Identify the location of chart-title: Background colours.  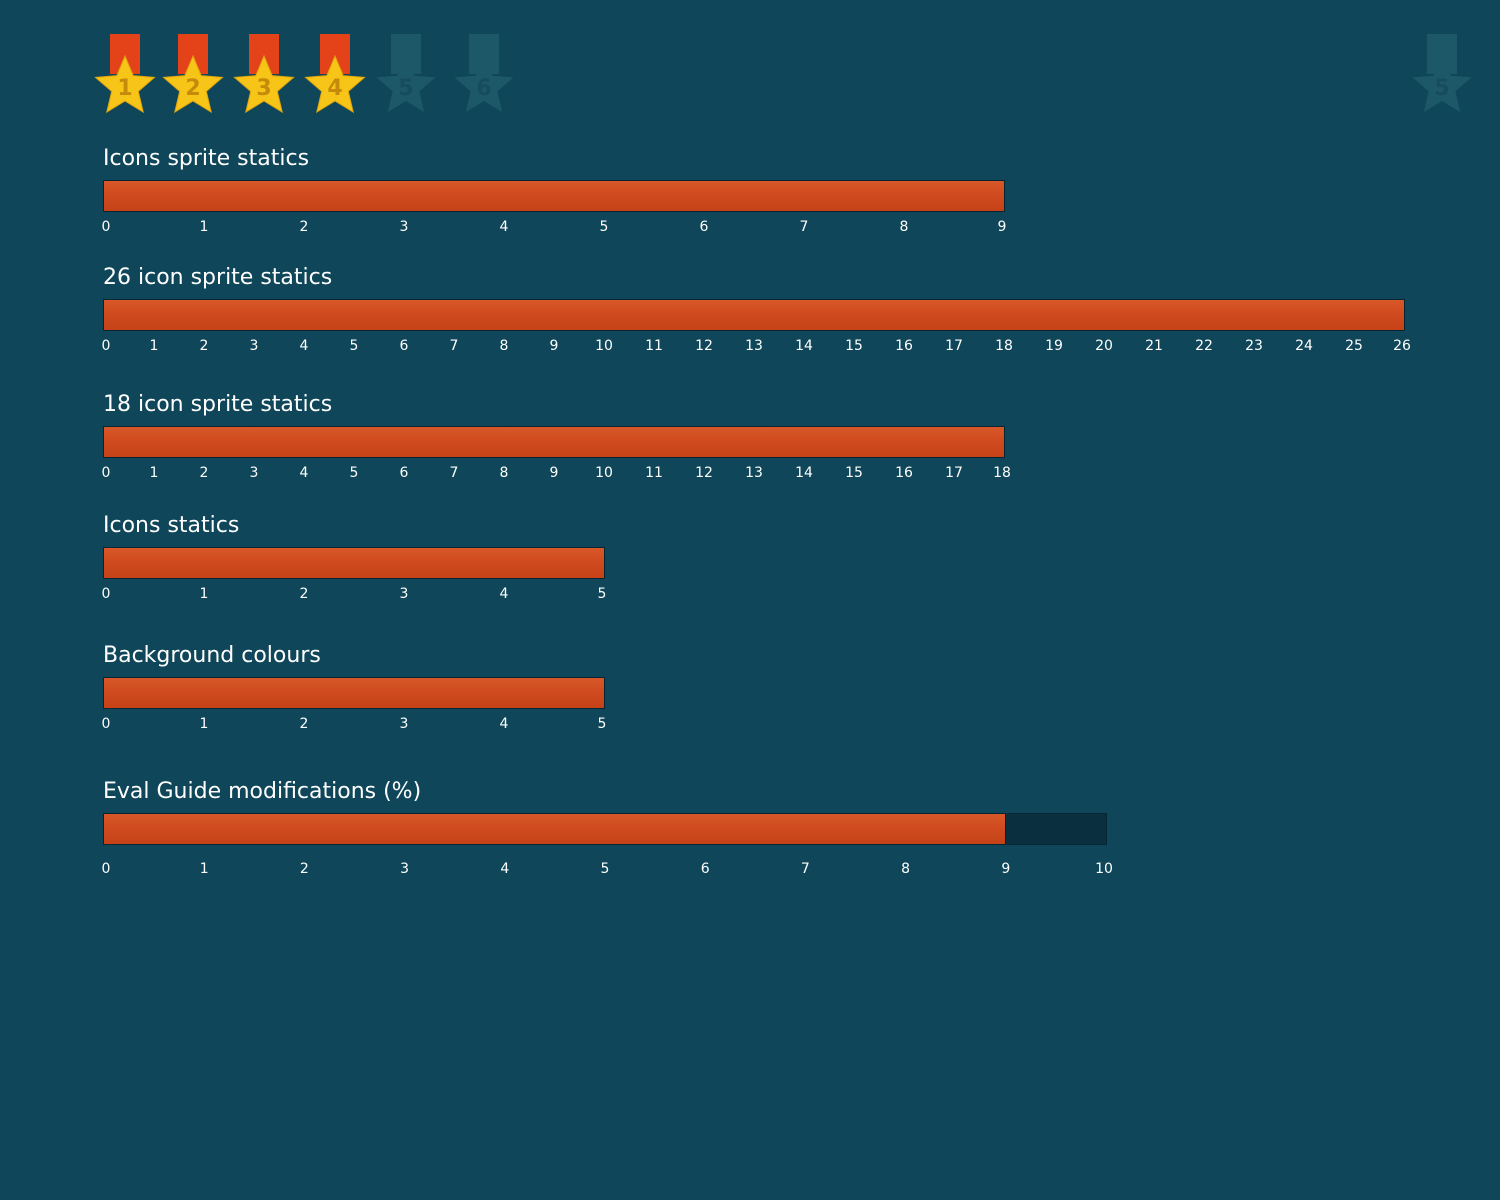
(212, 655).